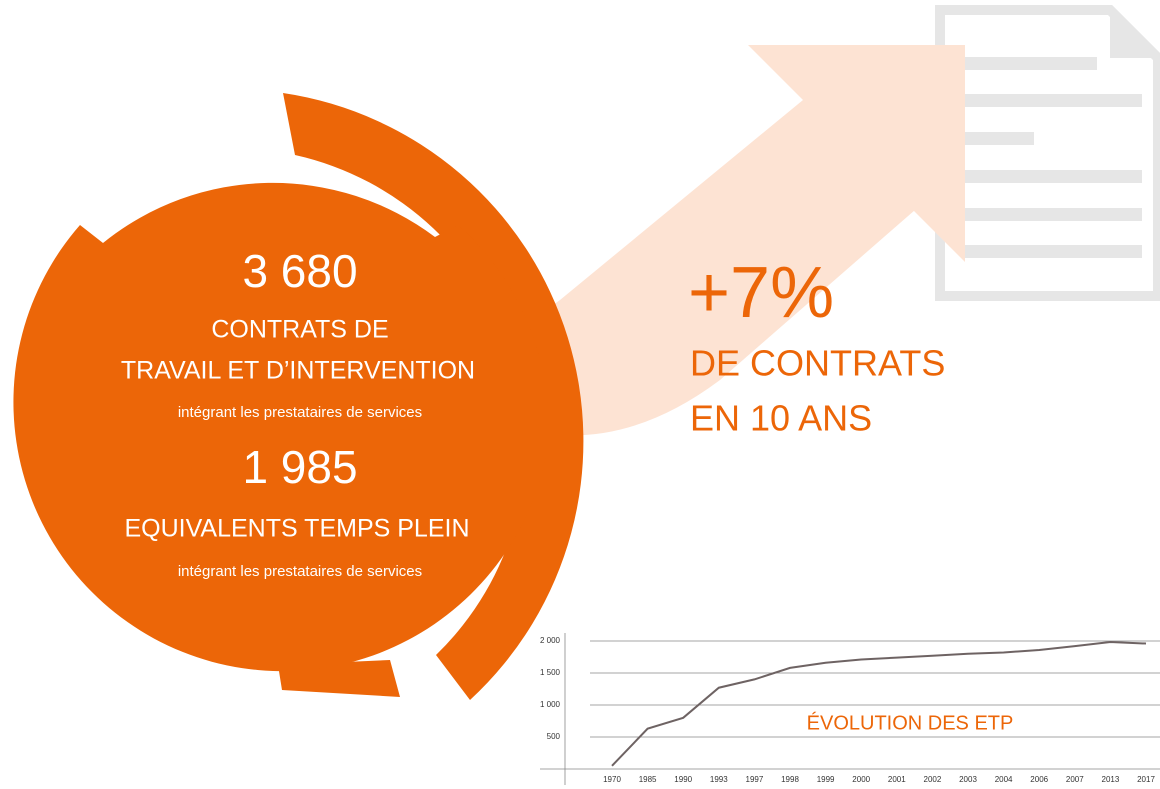 Image resolution: width=1160 pixels, height=789 pixels. Describe the element at coordinates (910, 722) in the screenshot. I see `chart-title: ÉVOLUTION DES ETP` at that location.